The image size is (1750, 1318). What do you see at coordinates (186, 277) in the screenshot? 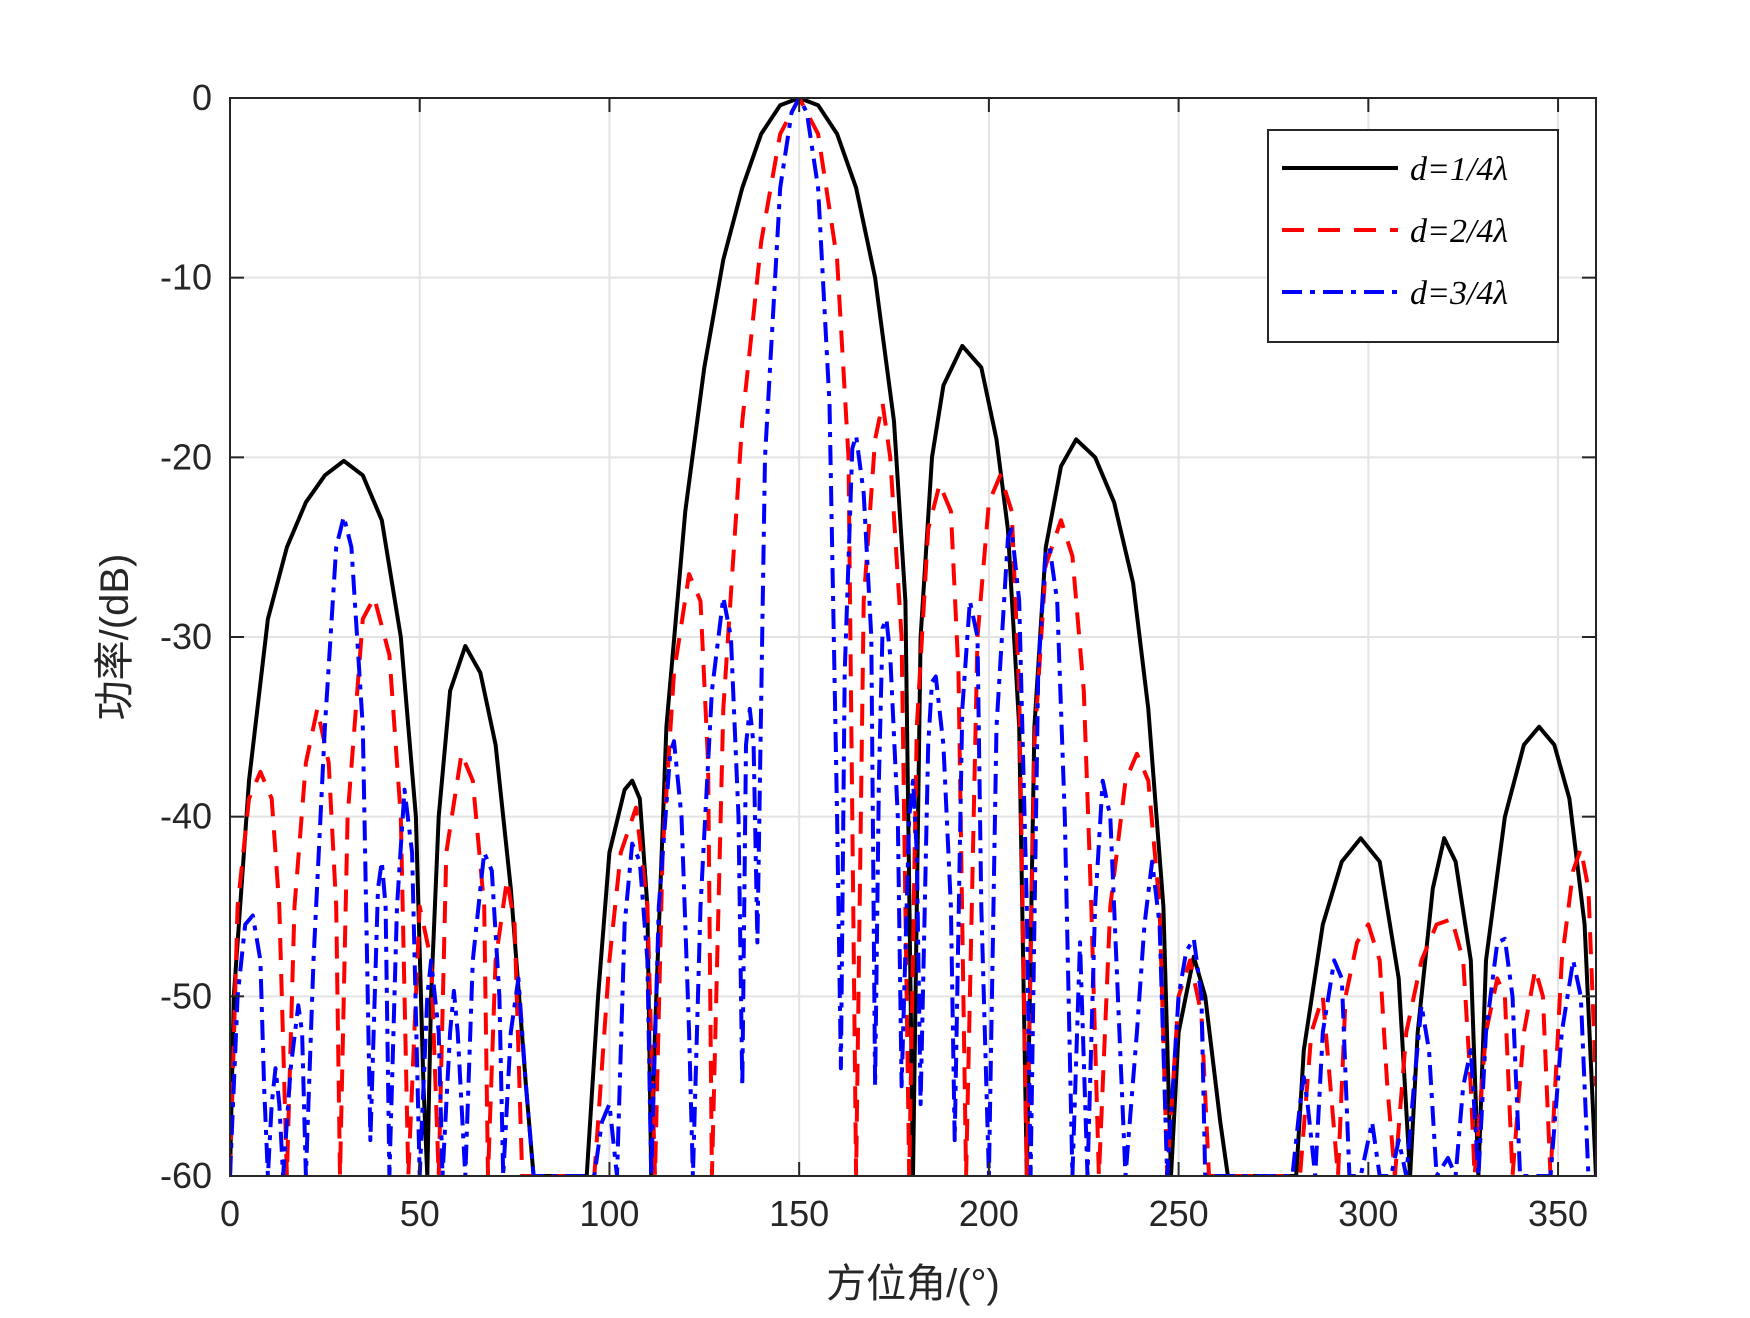
I see `y-tick-label: -10` at bounding box center [186, 277].